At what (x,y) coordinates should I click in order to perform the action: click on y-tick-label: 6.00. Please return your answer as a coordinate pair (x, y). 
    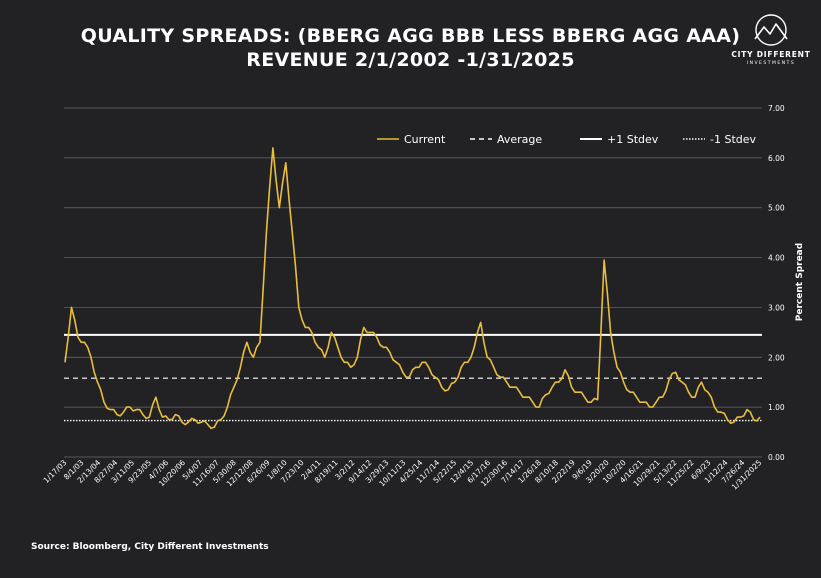
    Looking at the image, I should click on (776, 158).